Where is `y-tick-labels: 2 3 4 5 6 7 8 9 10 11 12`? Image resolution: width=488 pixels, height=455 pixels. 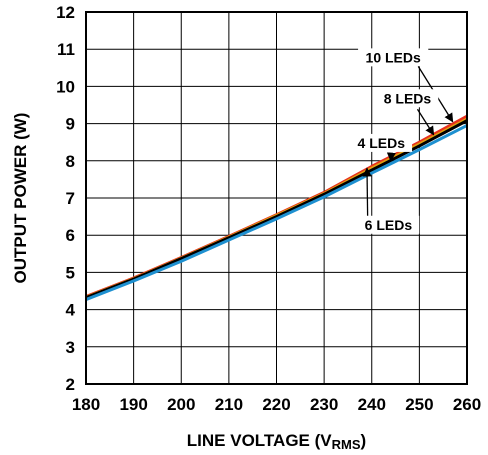
y-tick-labels: 2 3 4 5 6 7 8 9 10 11 12 is located at coordinates (65, 198).